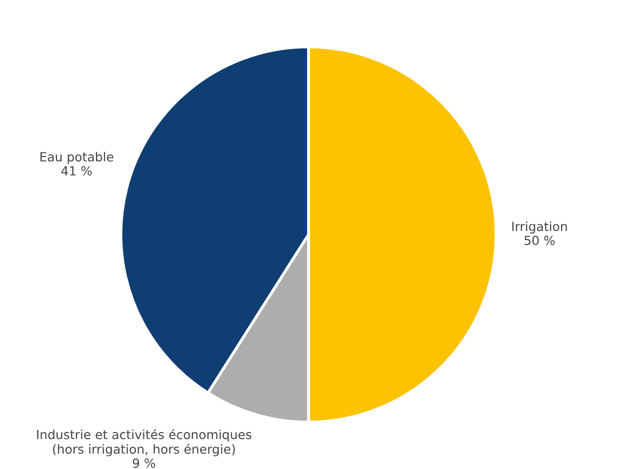 This screenshot has width=617, height=469. What do you see at coordinates (539, 227) in the screenshot?
I see `slice-label: Irrigation` at bounding box center [539, 227].